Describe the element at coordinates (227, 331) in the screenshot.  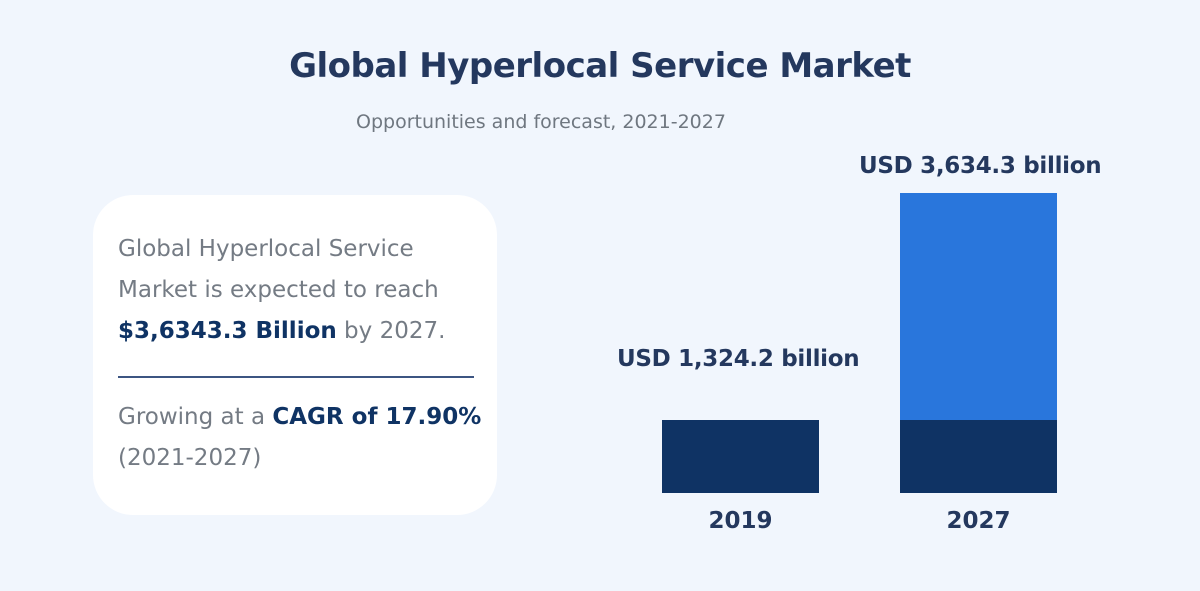
I see `forecast-value: $3,6343.3 Billion` at that location.